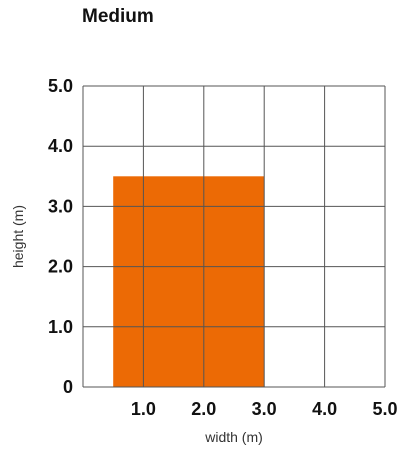 The width and height of the screenshot is (403, 453). I want to click on y-tick-labels: 0 1.0 2.0 3.0 4.0 5.0, so click(60, 236).